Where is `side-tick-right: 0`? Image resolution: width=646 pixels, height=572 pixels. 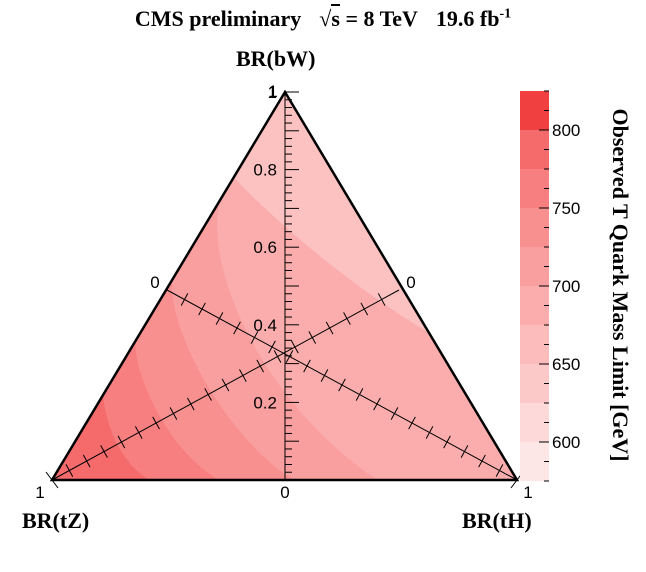
side-tick-right: 0 is located at coordinates (410, 282).